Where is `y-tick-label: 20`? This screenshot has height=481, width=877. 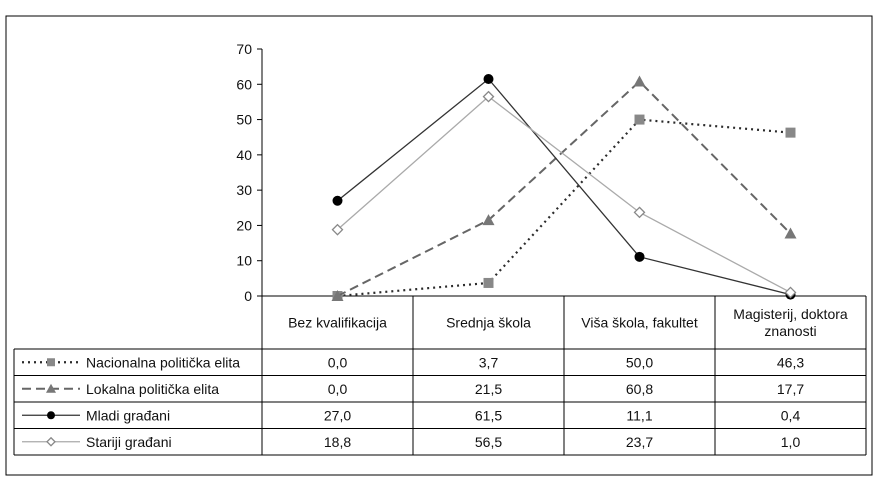
y-tick-label: 20 is located at coordinates (244, 225).